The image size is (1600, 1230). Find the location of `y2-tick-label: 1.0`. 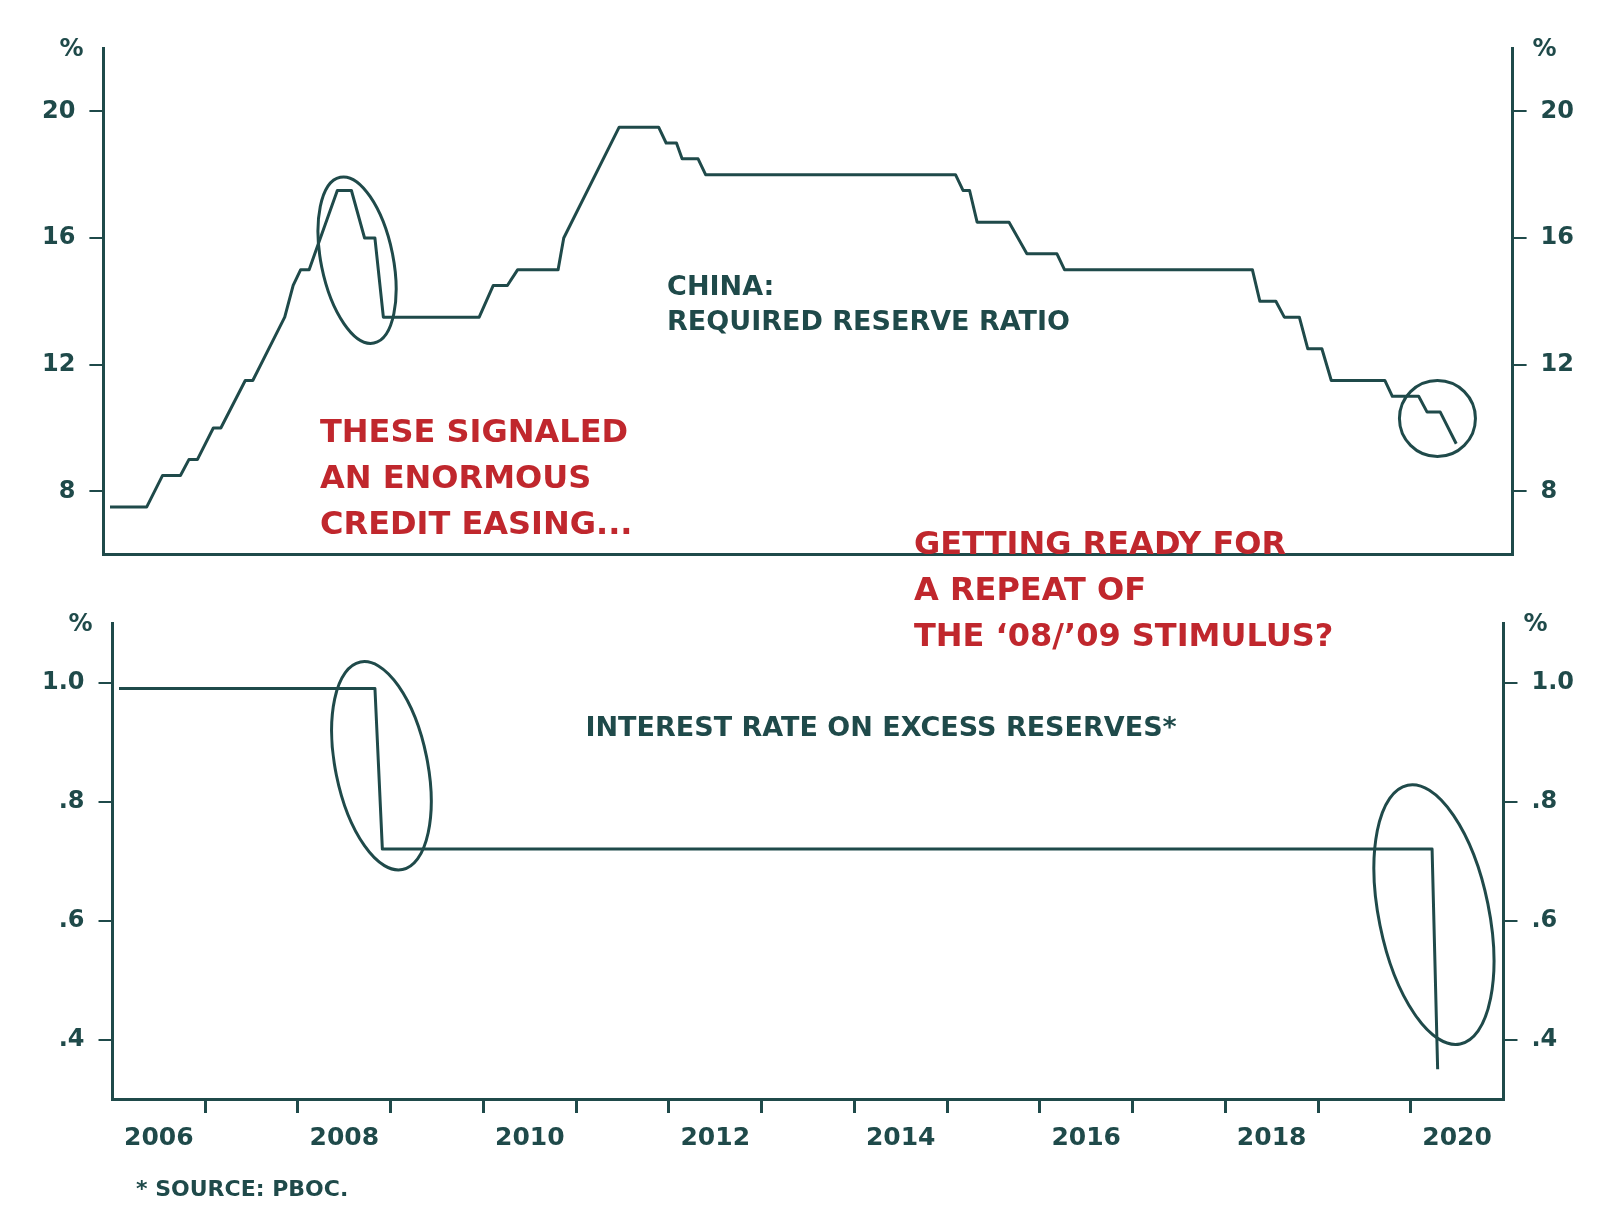

y2-tick-label: 1.0 is located at coordinates (1552, 680).